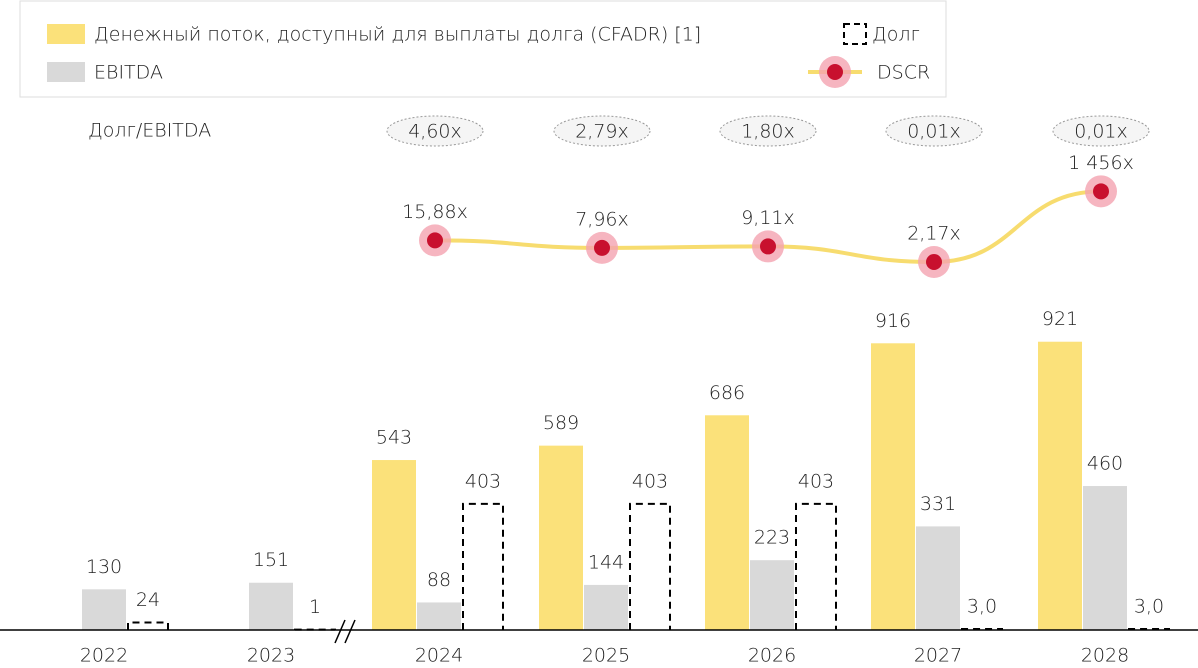 The image size is (1198, 668). I want to click on x-tick-label: 2024, so click(439, 656).